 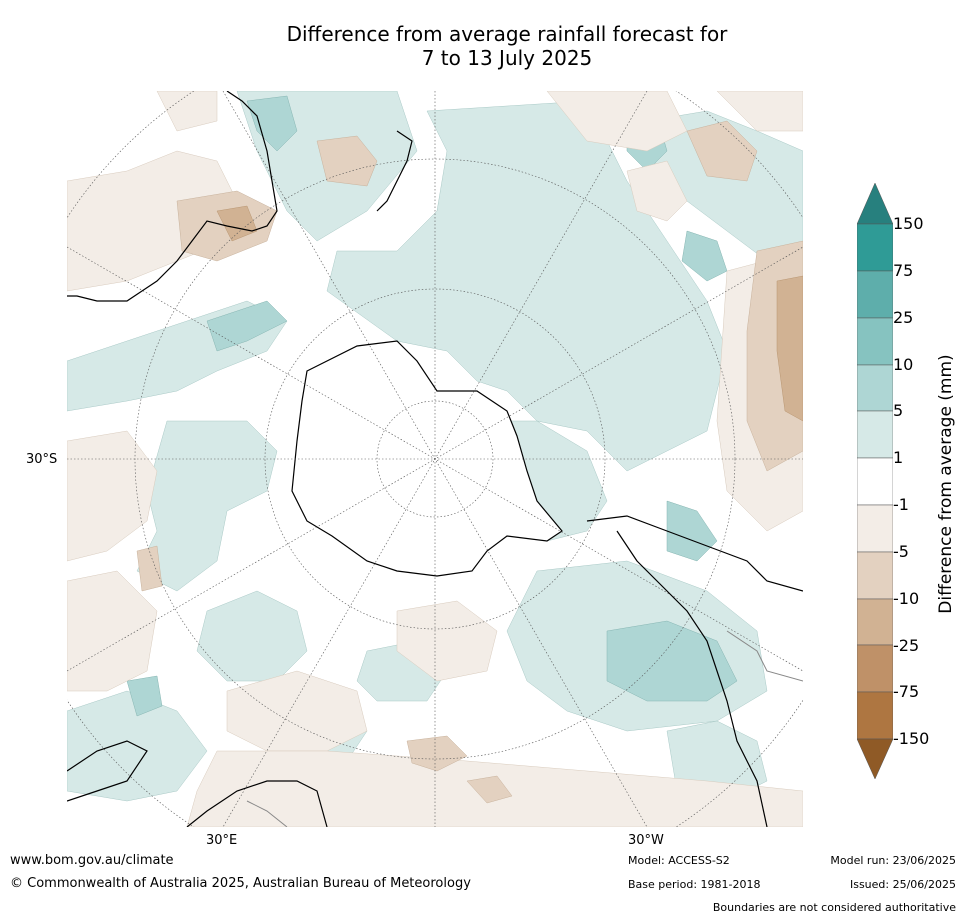 I want to click on colorbar-label: Difference from average (mm), so click(x=946, y=484).